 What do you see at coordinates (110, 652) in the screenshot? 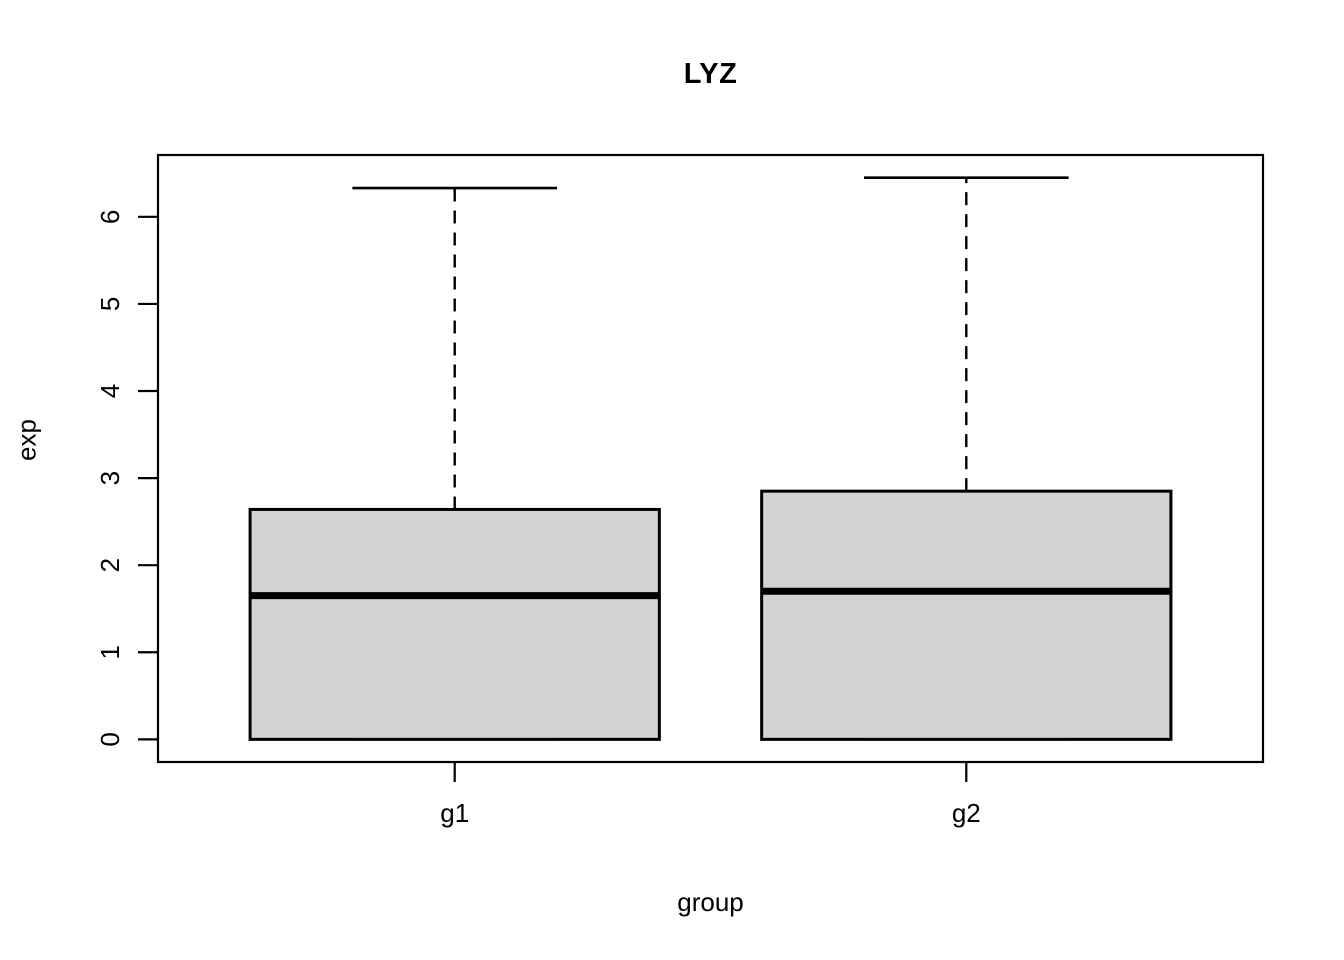
I see `y-tick-label: 1` at bounding box center [110, 652].